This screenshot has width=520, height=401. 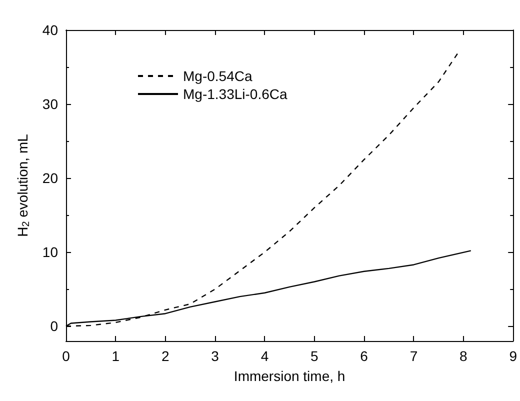 I want to click on y-tick-label: 40, so click(x=50, y=30).